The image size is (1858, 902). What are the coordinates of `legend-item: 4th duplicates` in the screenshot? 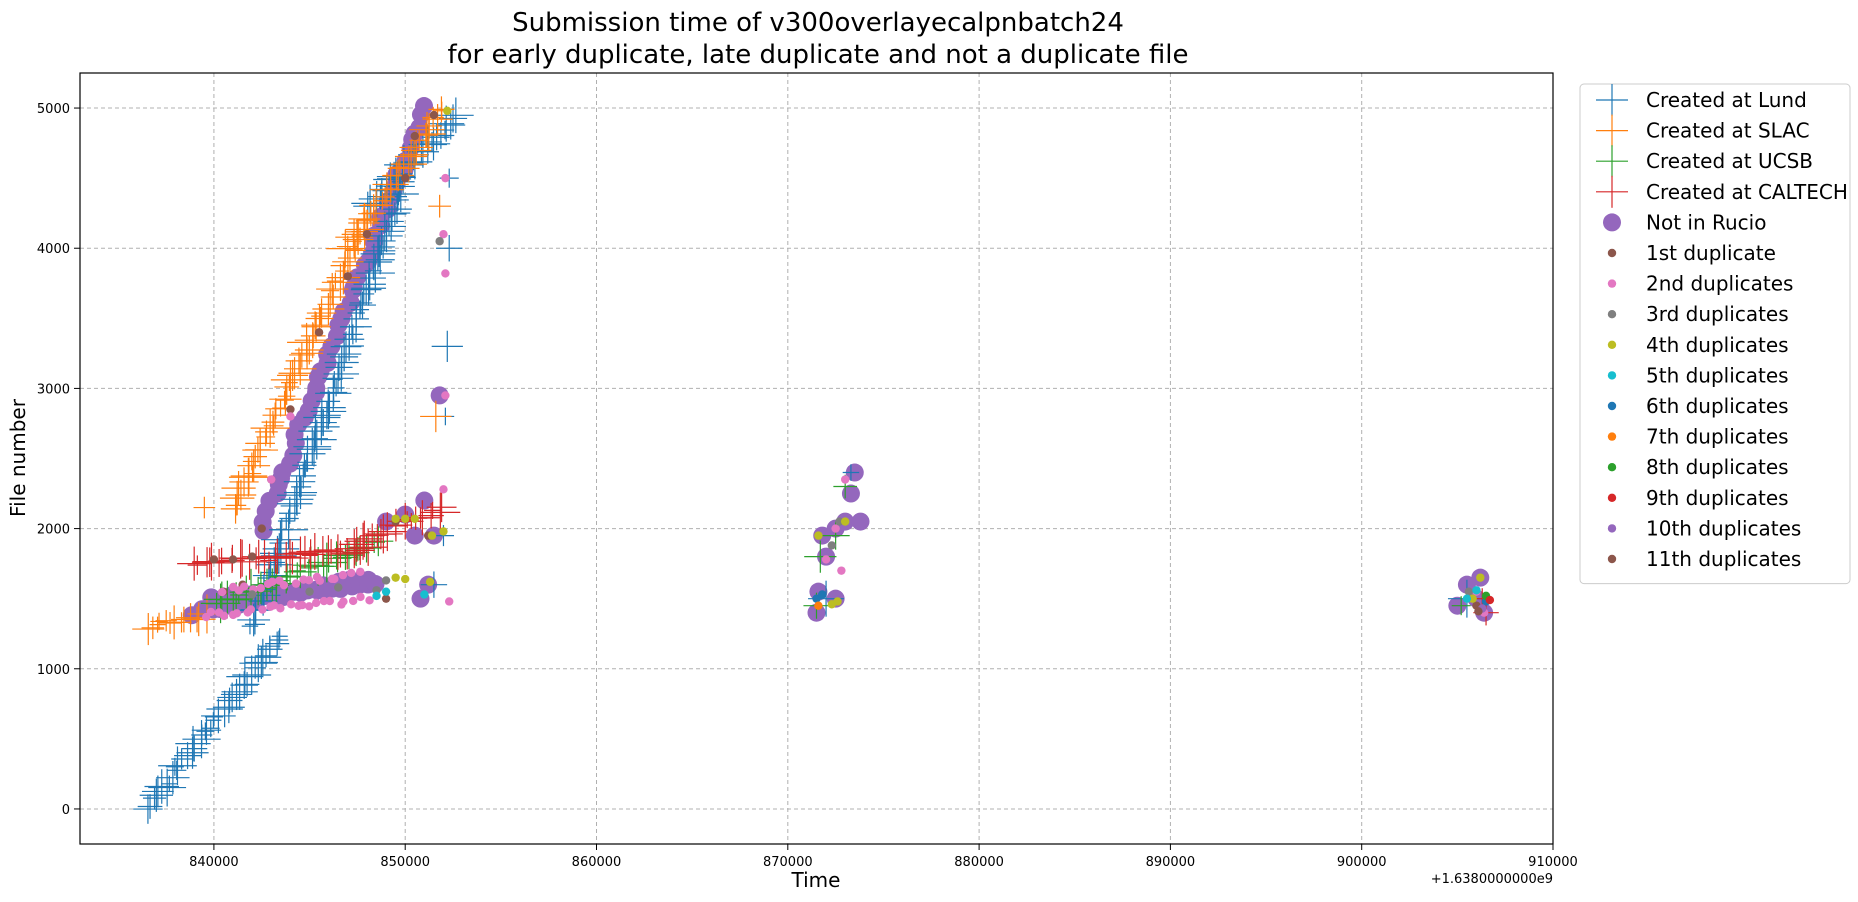 It's located at (1698, 345).